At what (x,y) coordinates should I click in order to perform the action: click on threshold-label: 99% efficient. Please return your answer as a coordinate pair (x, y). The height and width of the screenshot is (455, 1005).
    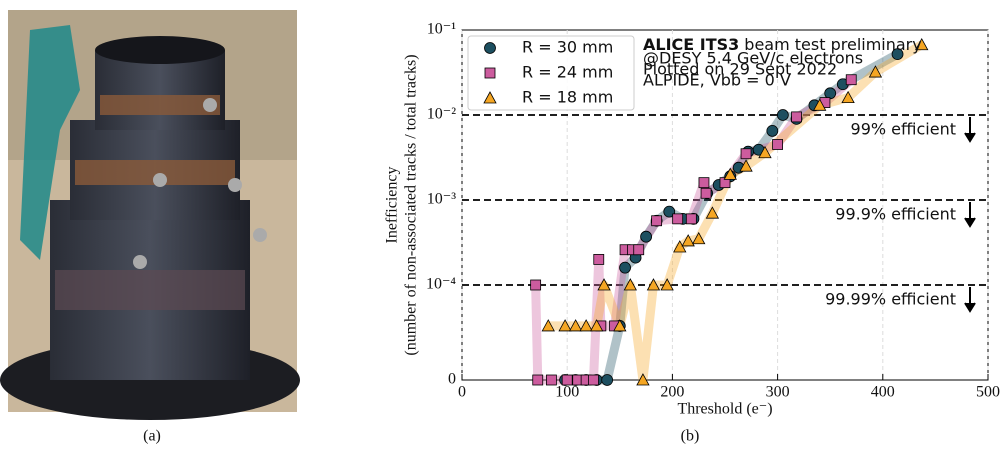
    Looking at the image, I should click on (903, 129).